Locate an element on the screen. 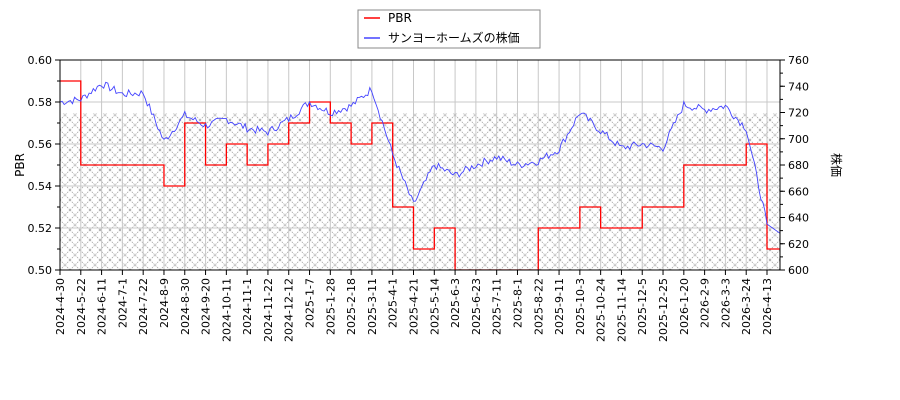  right-tick-label: 760 is located at coordinates (798, 60).